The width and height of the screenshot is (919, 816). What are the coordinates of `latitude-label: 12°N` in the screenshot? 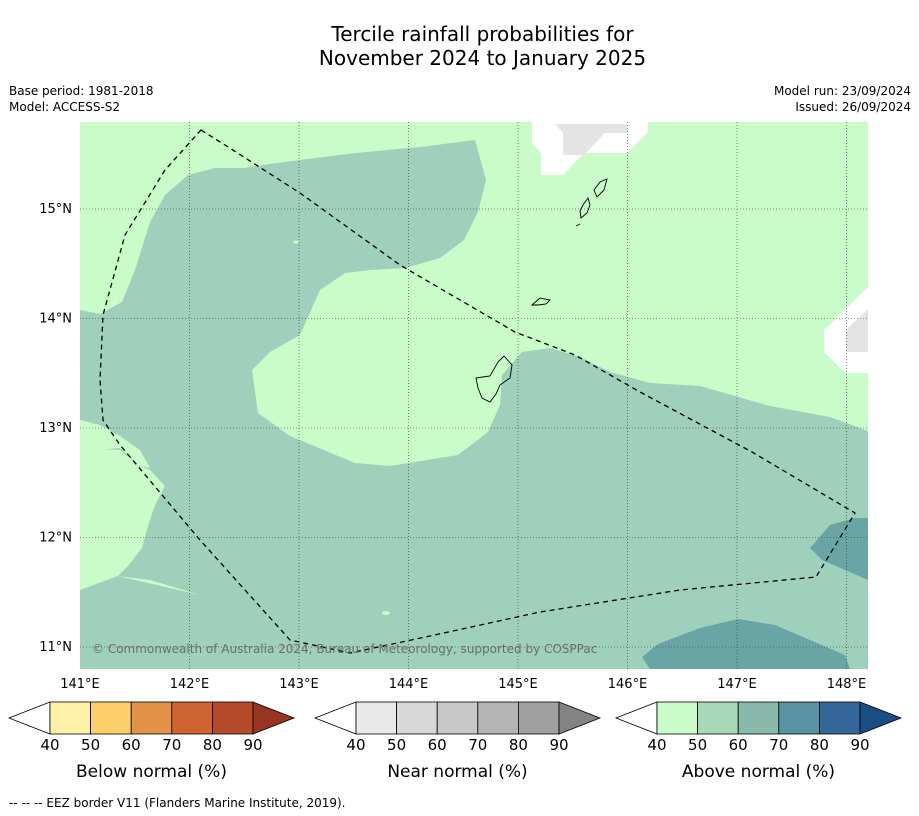 It's located at (55, 538).